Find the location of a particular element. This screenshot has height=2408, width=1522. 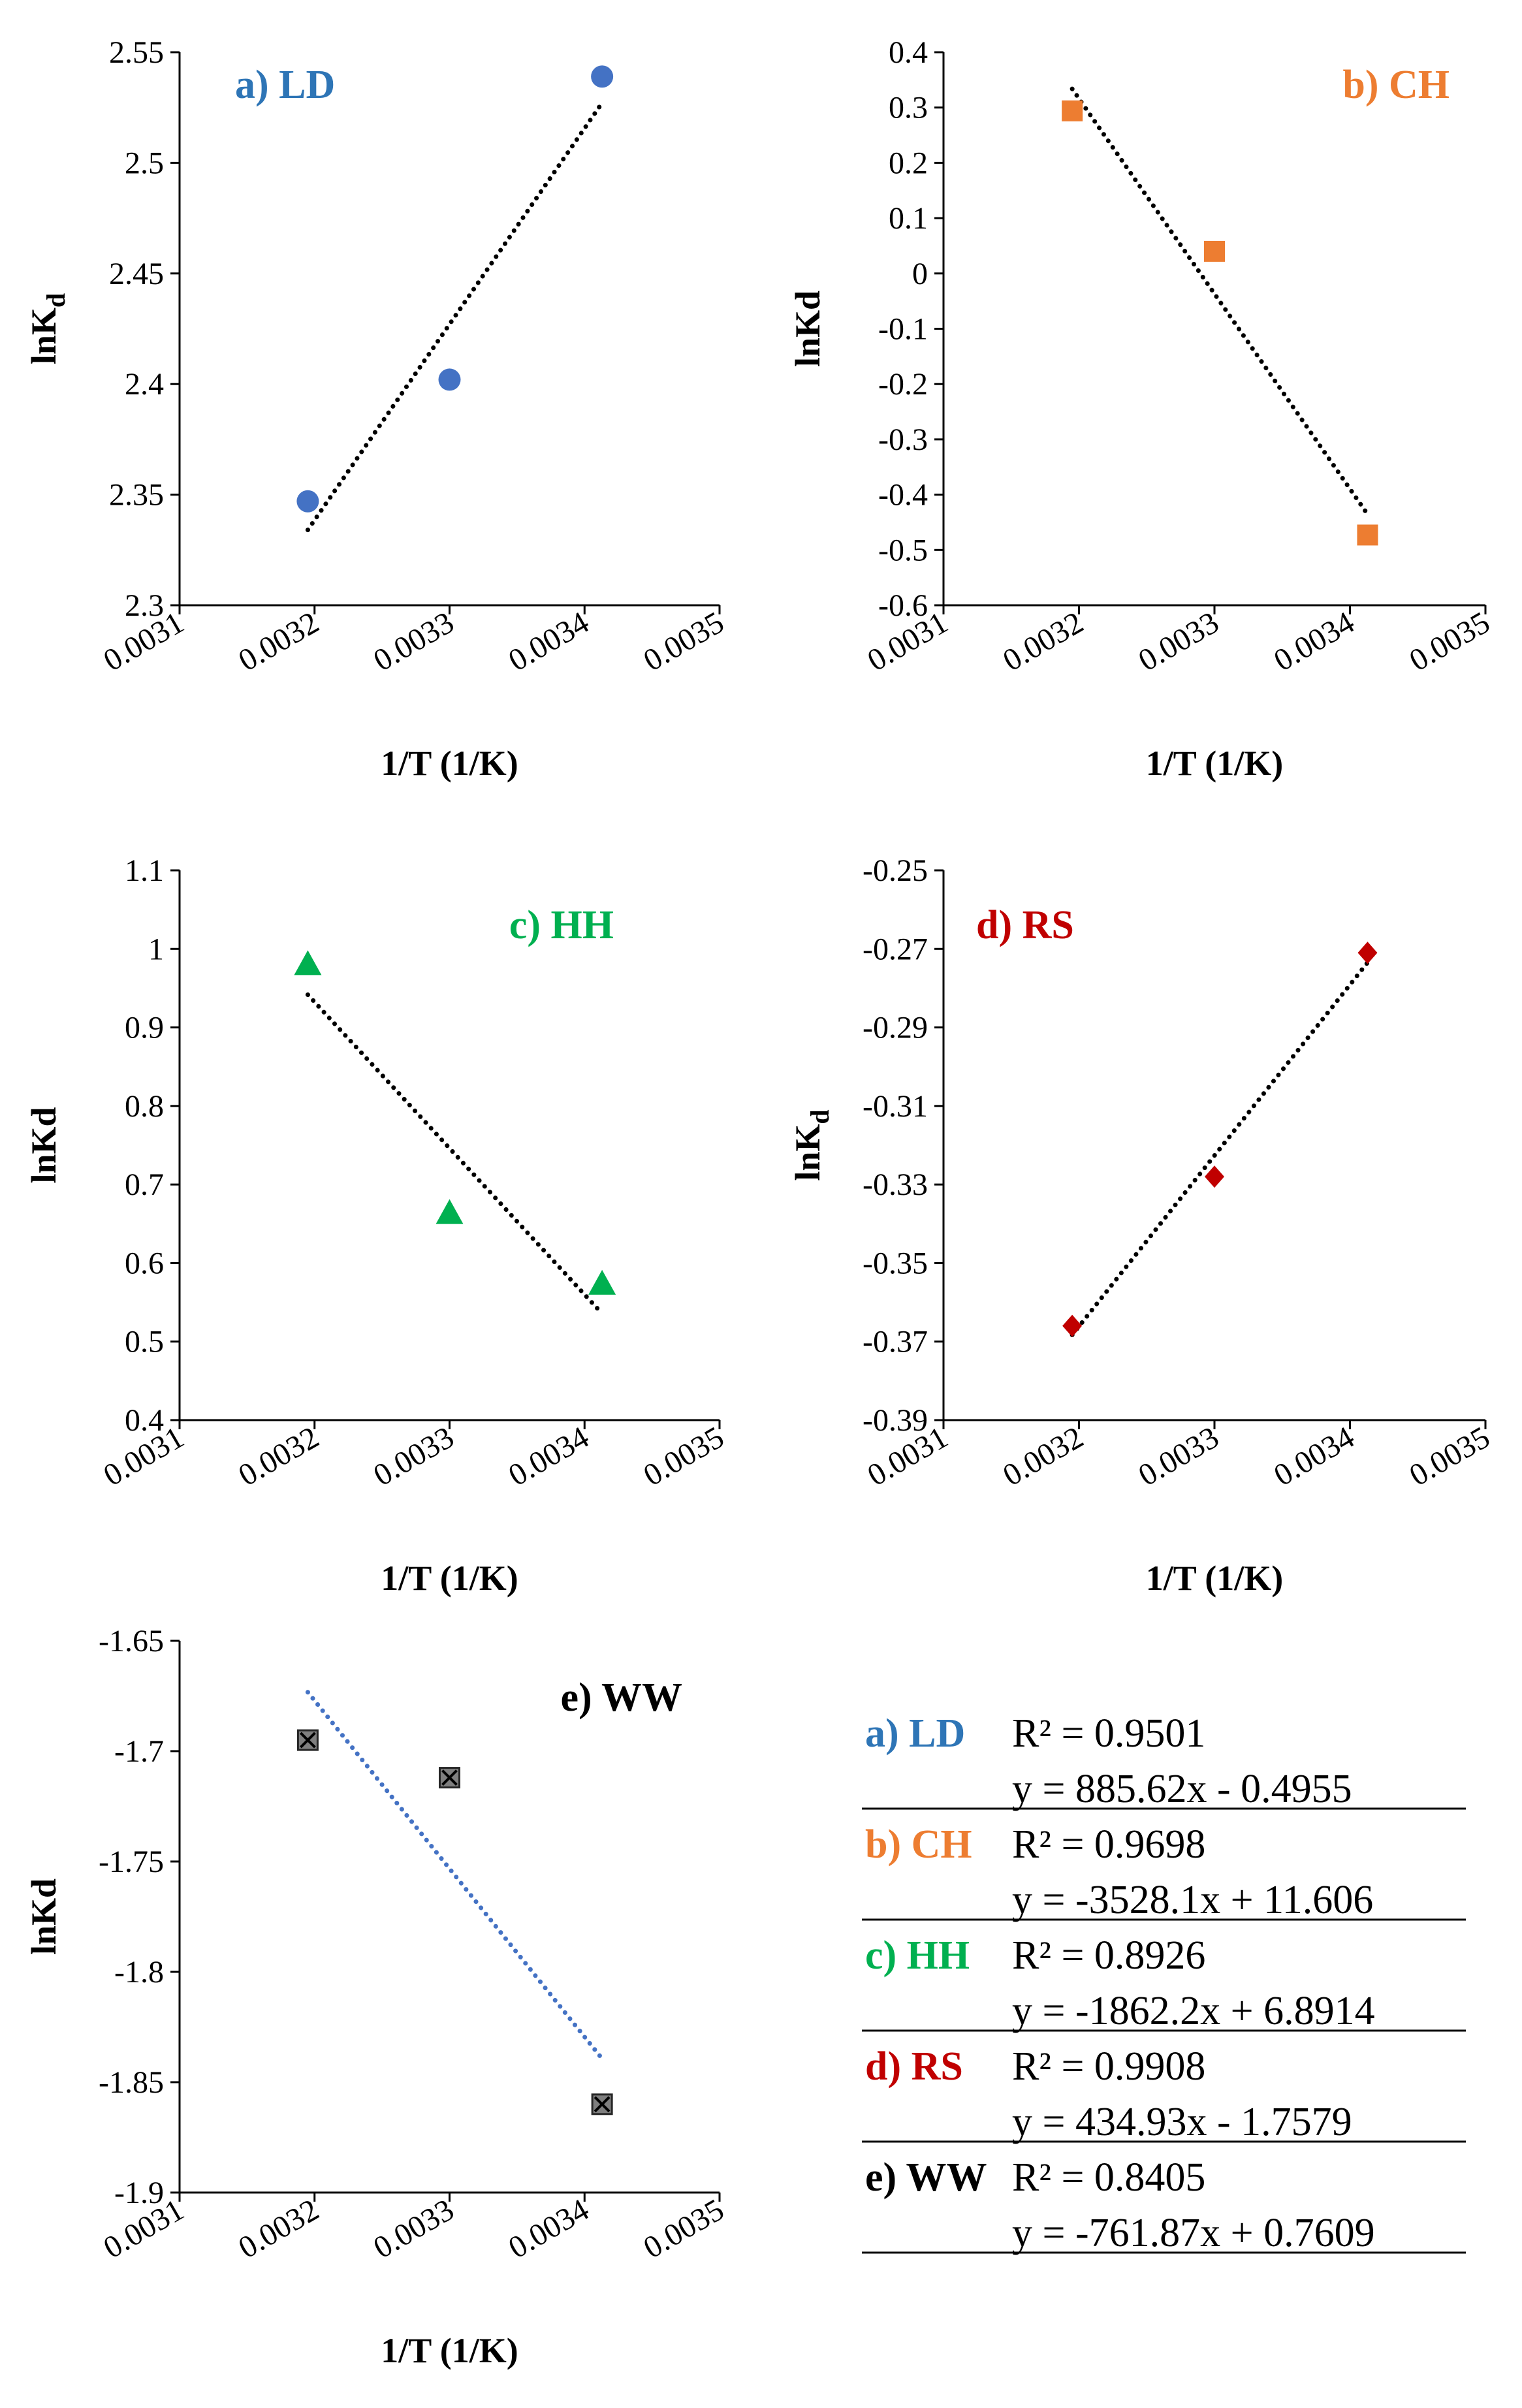

y-tick-label: -0.39 is located at coordinates (895, 1420).